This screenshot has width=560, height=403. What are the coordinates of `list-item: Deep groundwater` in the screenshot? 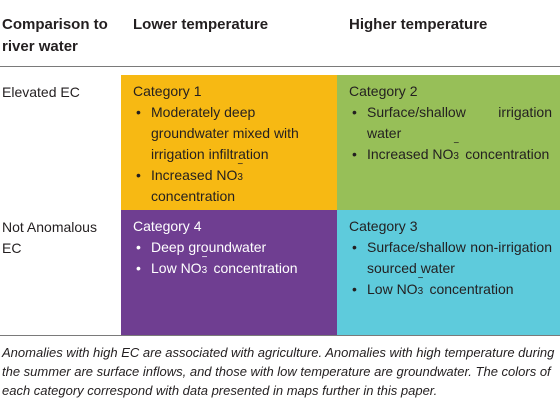 It's located at (231, 247).